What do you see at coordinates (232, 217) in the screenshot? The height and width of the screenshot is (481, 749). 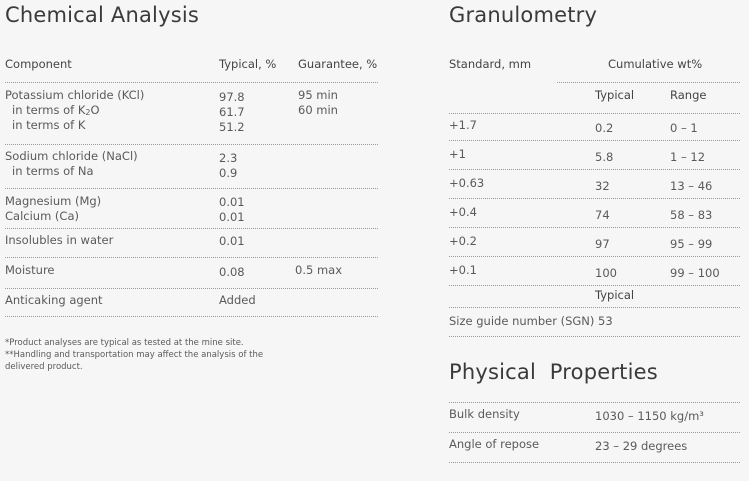 I see `ca-typical: 0.01` at bounding box center [232, 217].